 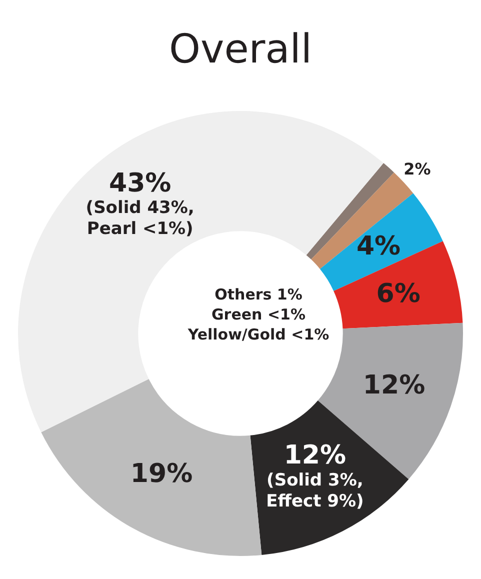 I want to click on data-label: 19%, so click(x=161, y=474).